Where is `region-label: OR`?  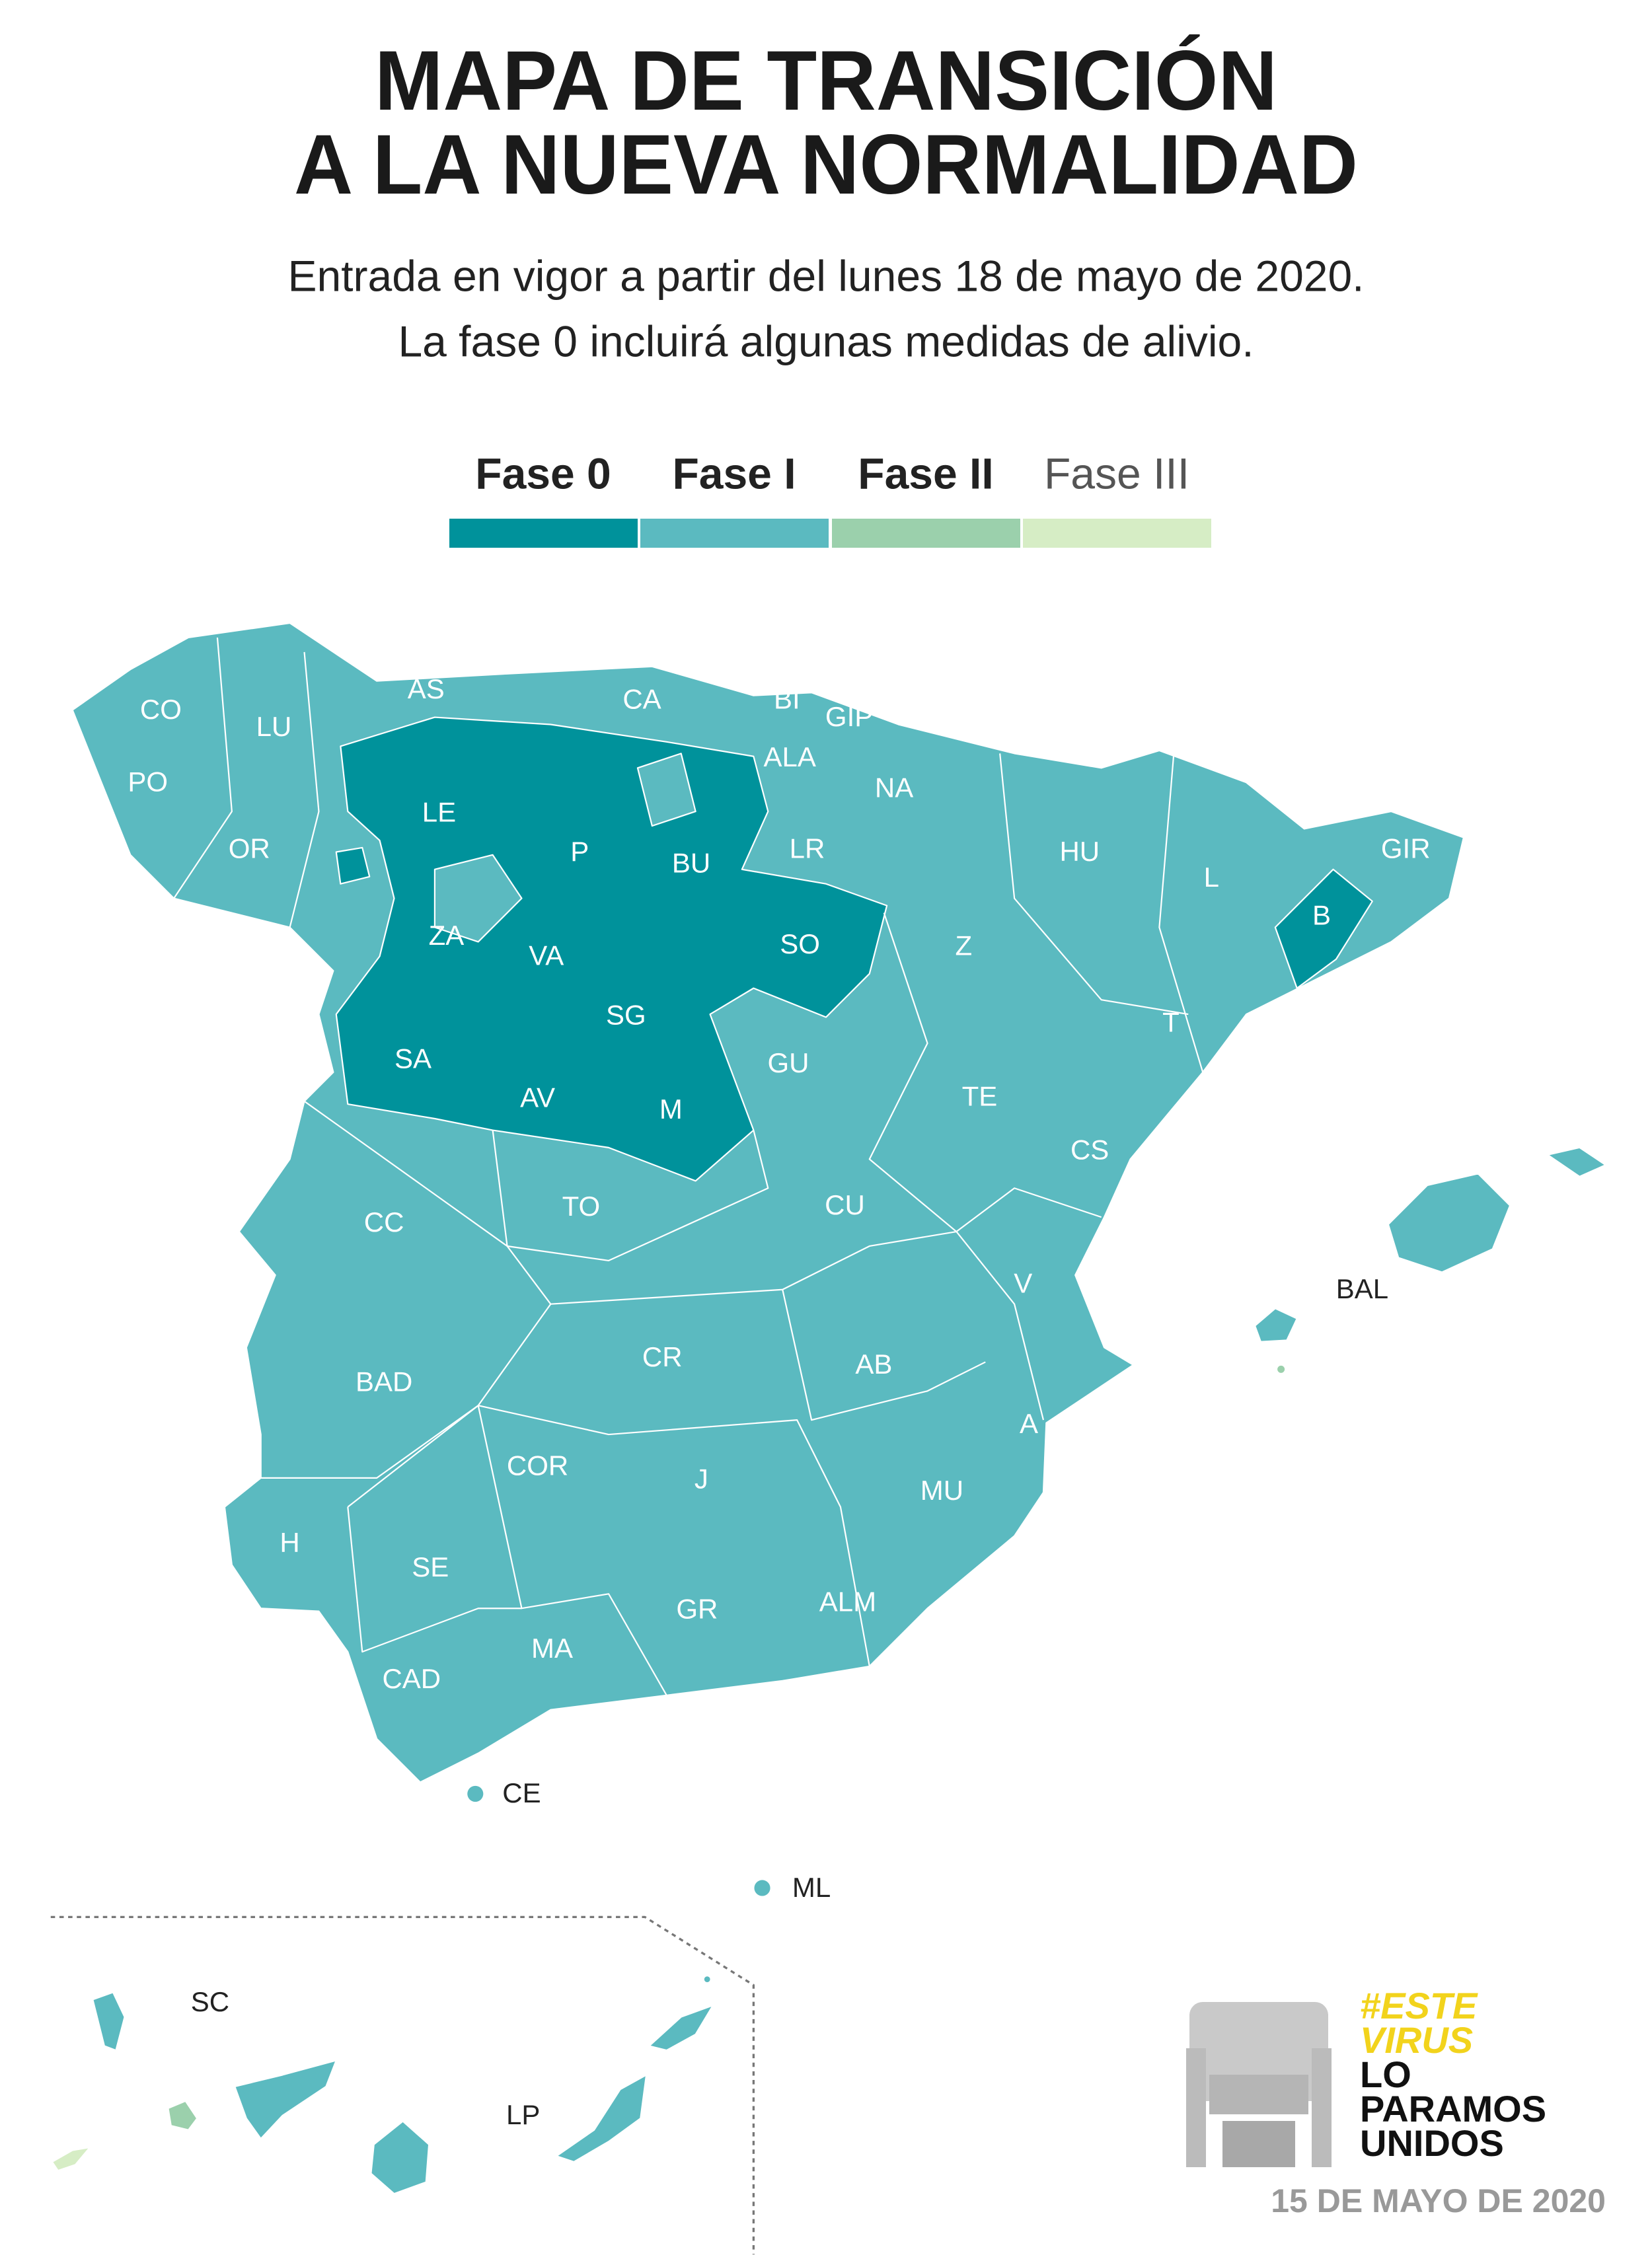
region-label: OR is located at coordinates (250, 849).